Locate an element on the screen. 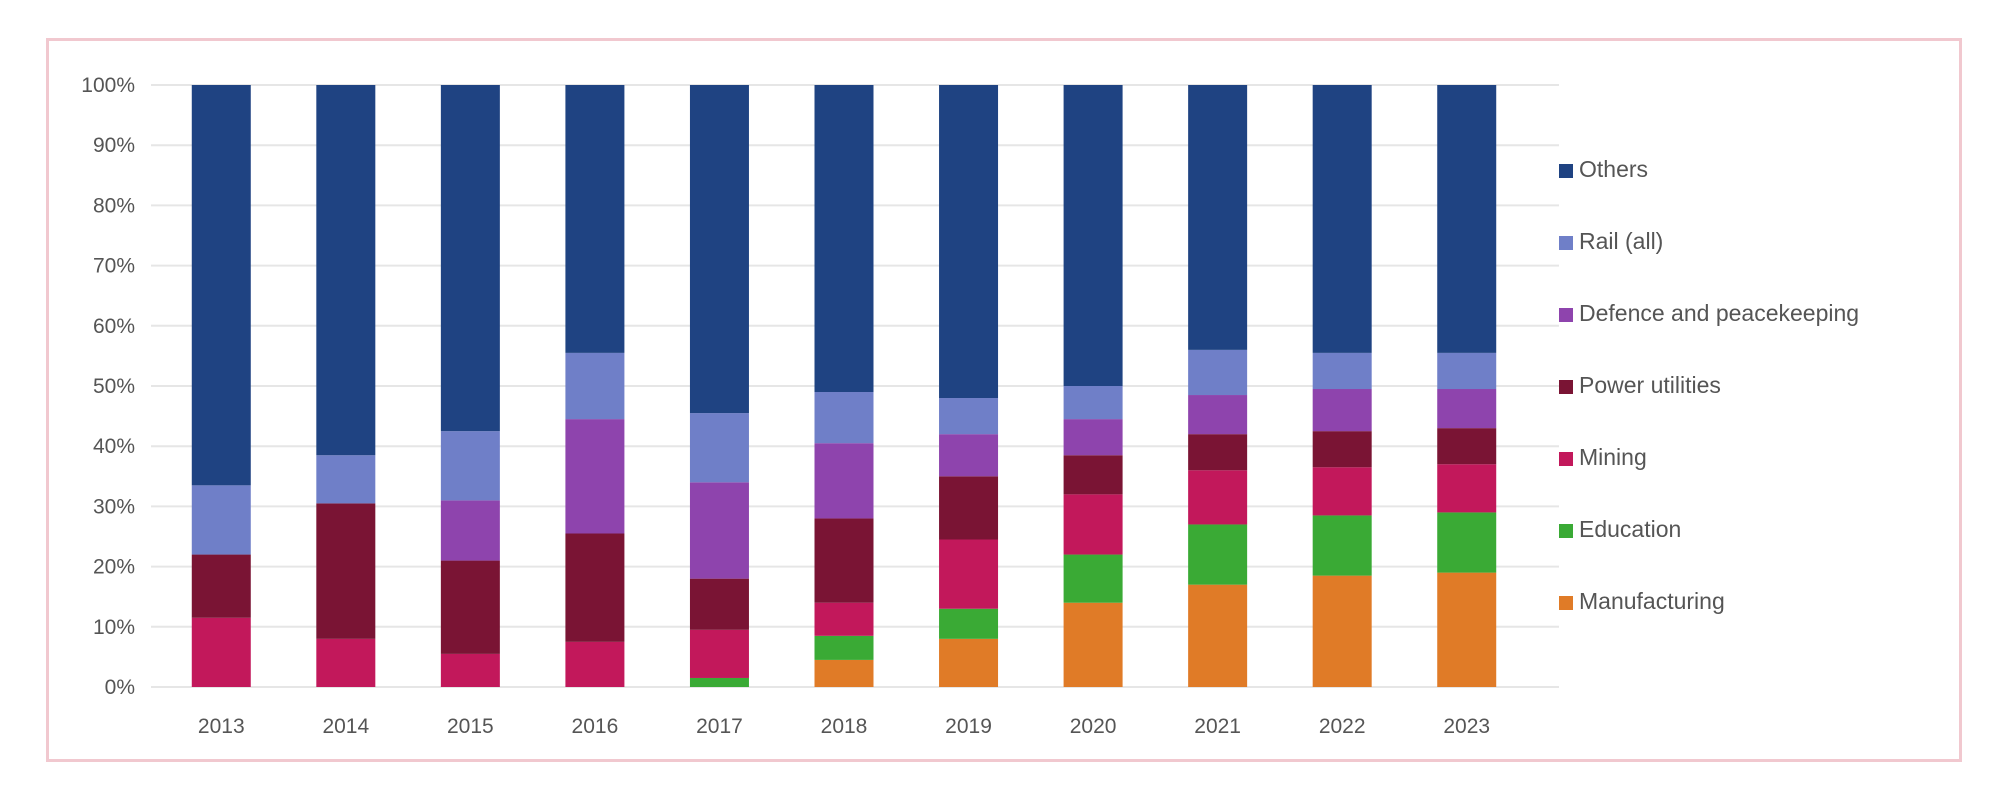 This screenshot has width=2000, height=803. x-tick-label: 2016 is located at coordinates (595, 726).